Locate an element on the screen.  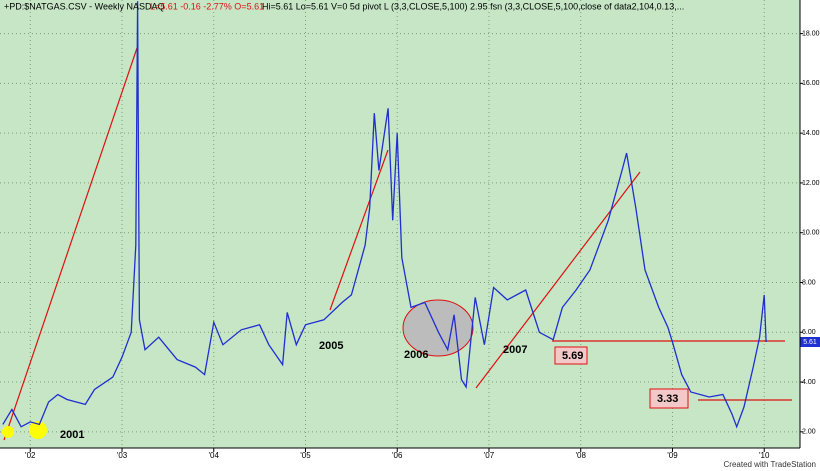
footer: Created with TradeStation is located at coordinates (770, 464).